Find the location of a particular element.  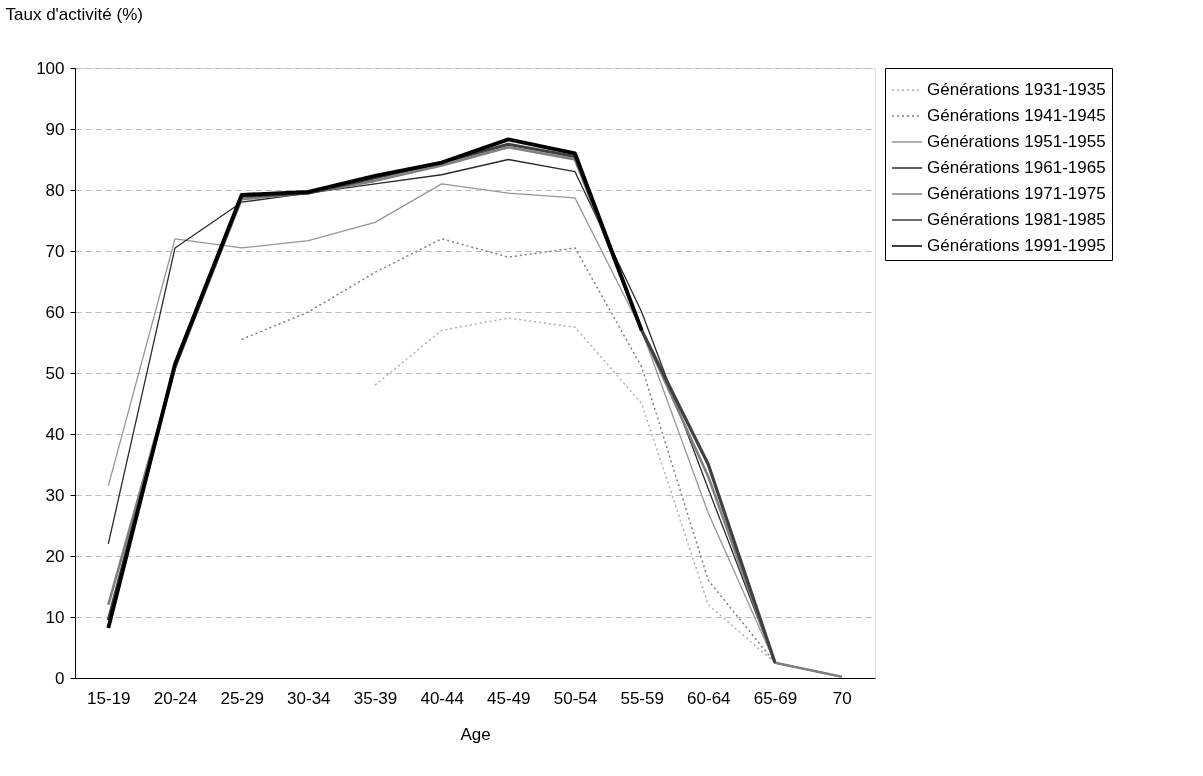

x-tick-label: 30-34 is located at coordinates (309, 698).